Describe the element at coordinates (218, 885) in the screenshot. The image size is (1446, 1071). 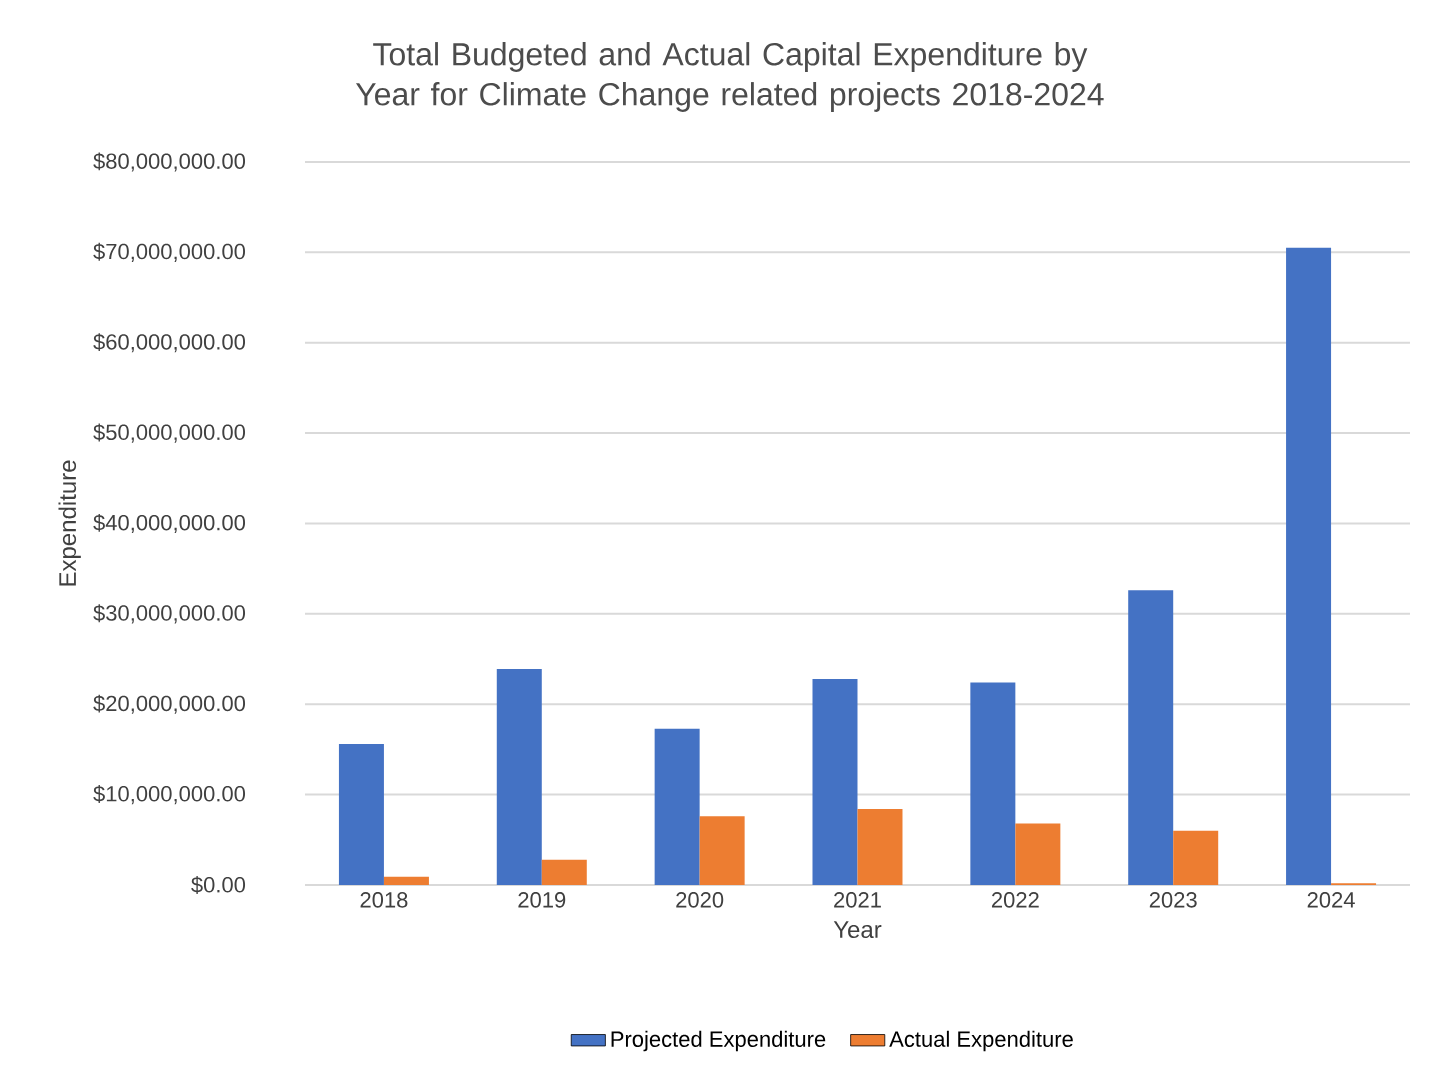
I see `y-tick-label: $0.00` at that location.